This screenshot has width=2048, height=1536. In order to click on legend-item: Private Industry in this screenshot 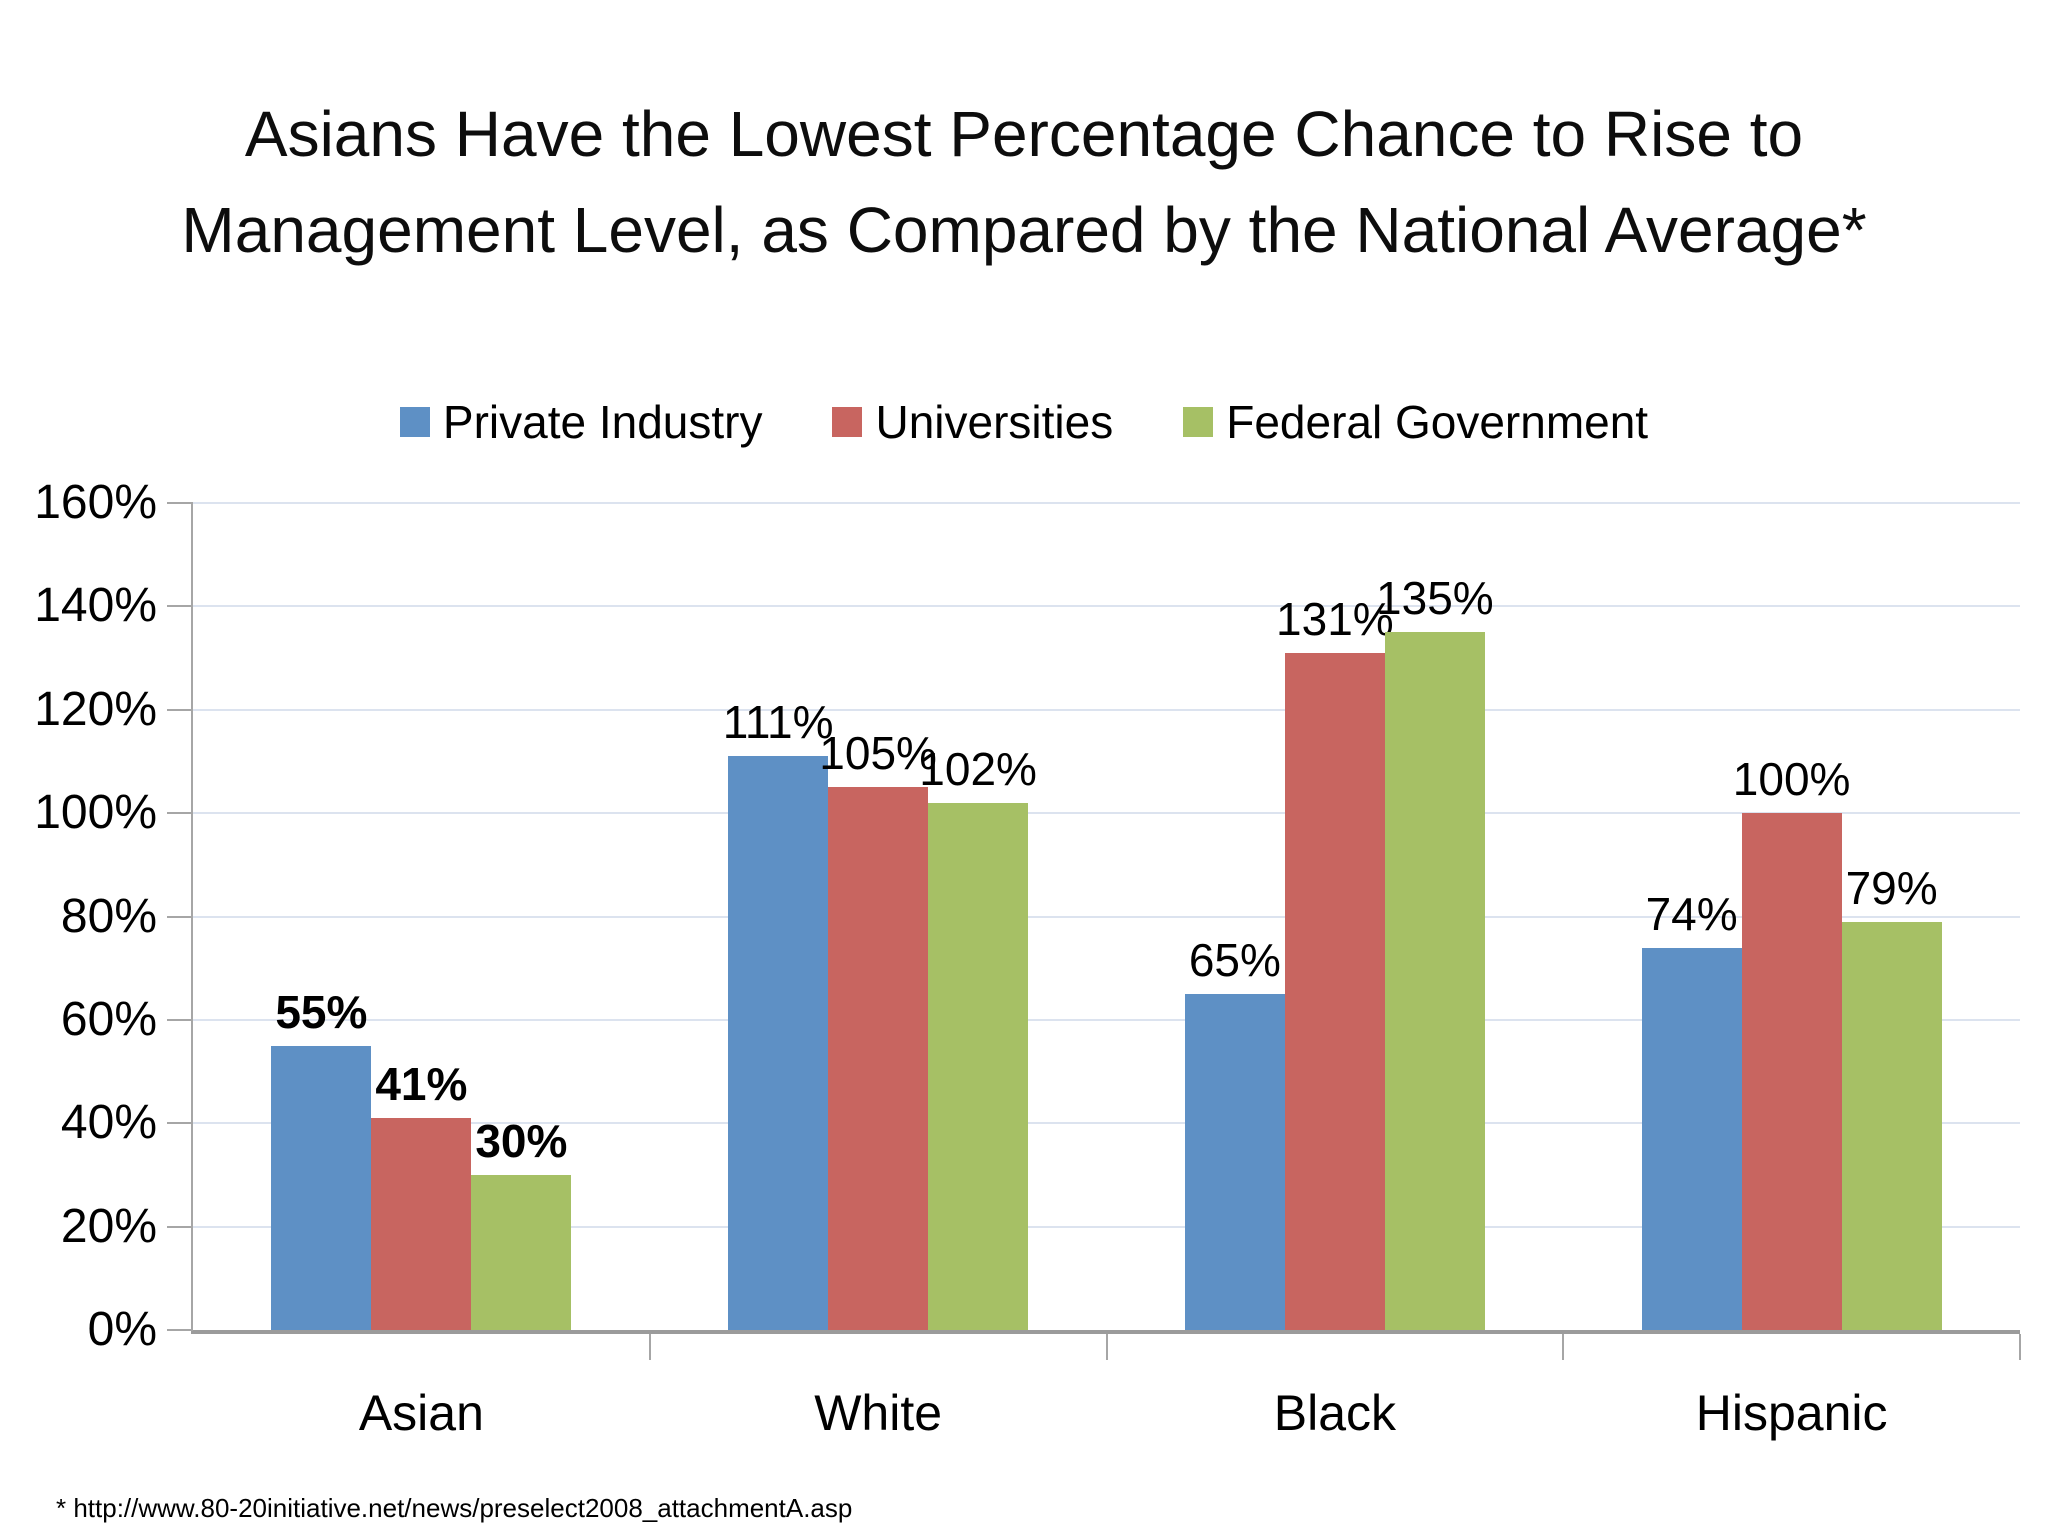, I will do `click(581, 422)`.